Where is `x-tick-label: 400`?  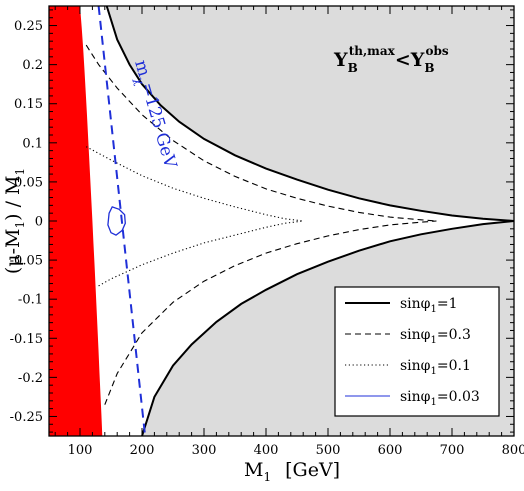
x-tick-label: 400 is located at coordinates (266, 450).